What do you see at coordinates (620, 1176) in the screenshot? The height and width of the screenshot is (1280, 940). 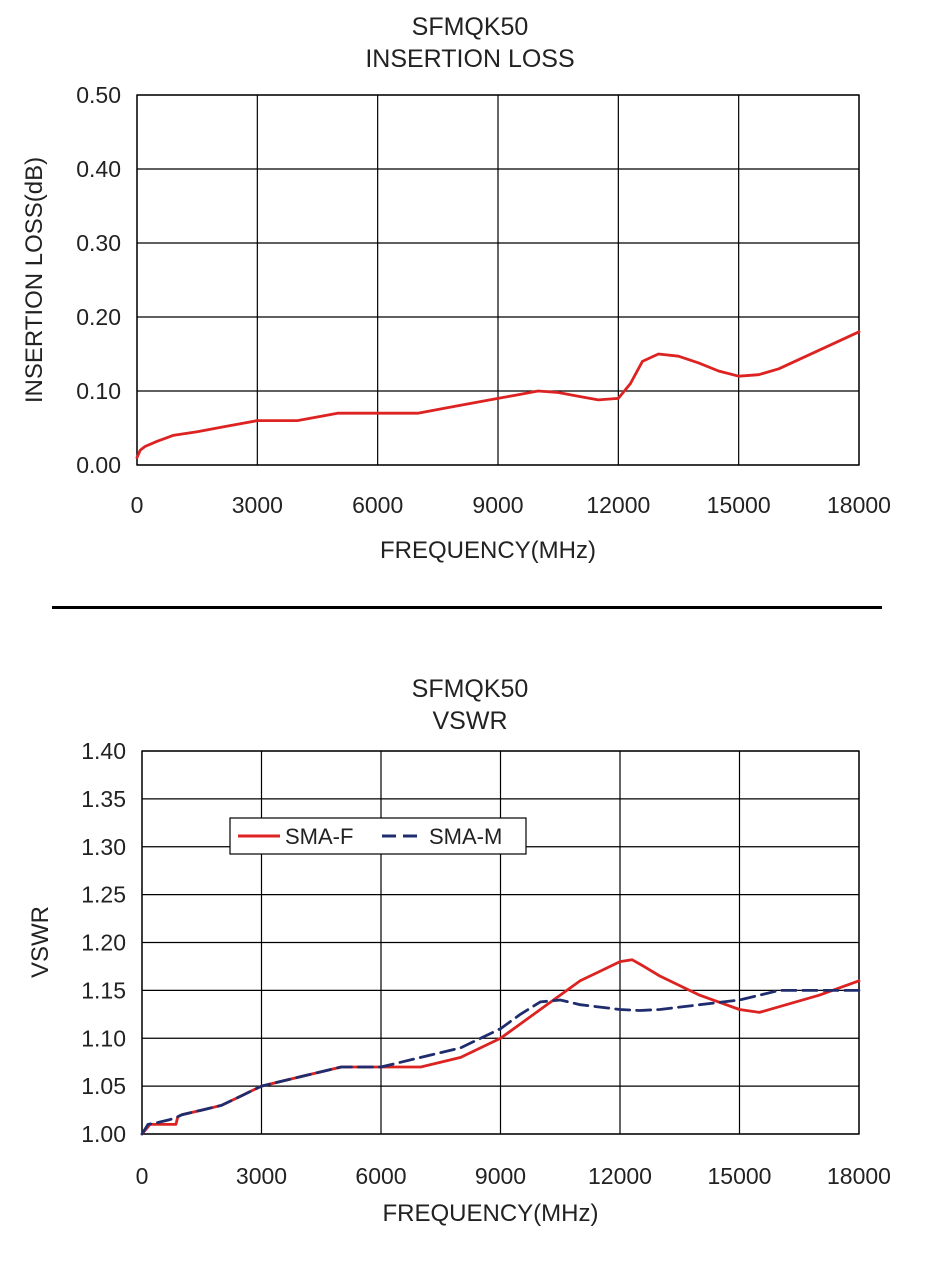 I see `chart-2-x-tick-label: 12000` at bounding box center [620, 1176].